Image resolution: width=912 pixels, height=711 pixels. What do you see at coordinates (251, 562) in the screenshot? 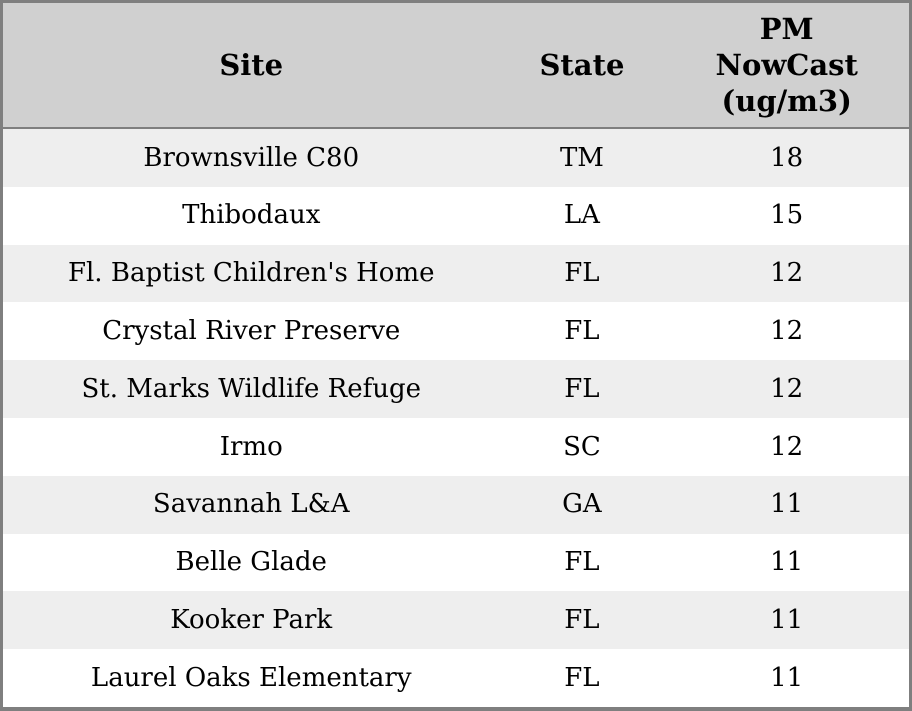
I see `site-cell: Belle Glade` at bounding box center [251, 562].